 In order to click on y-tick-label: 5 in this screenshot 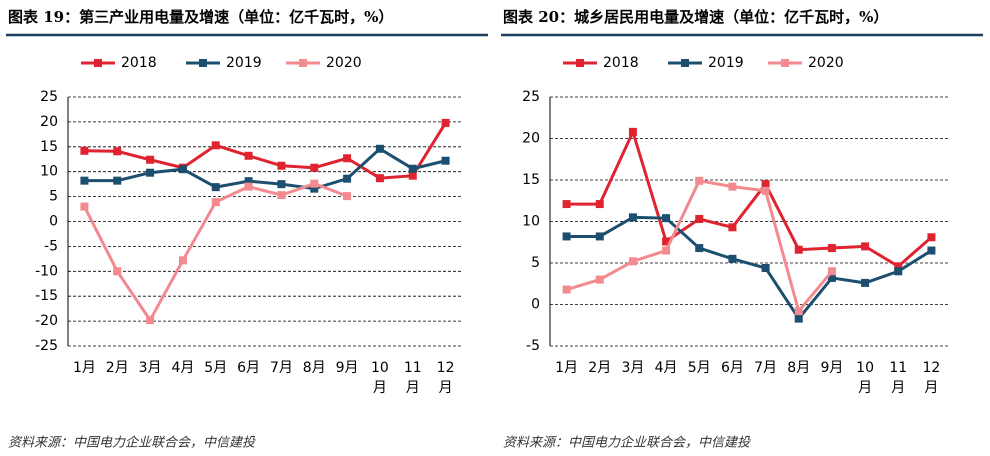, I will do `click(535, 263)`.